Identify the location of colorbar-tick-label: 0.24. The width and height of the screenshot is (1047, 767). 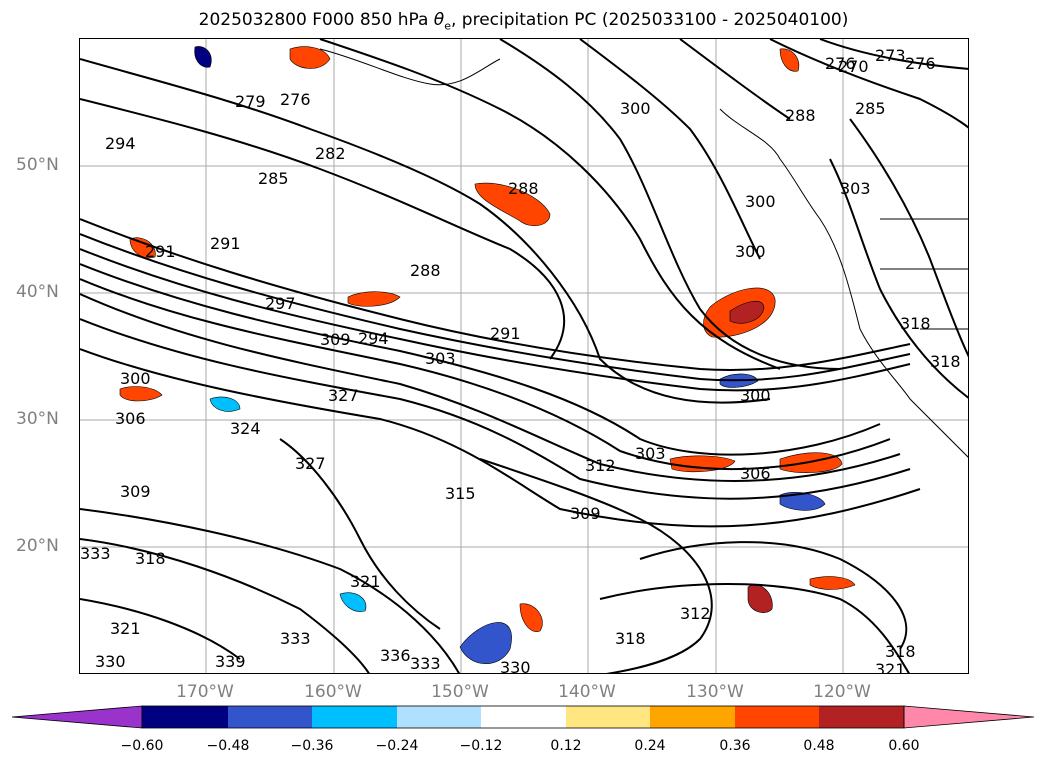
(650, 746).